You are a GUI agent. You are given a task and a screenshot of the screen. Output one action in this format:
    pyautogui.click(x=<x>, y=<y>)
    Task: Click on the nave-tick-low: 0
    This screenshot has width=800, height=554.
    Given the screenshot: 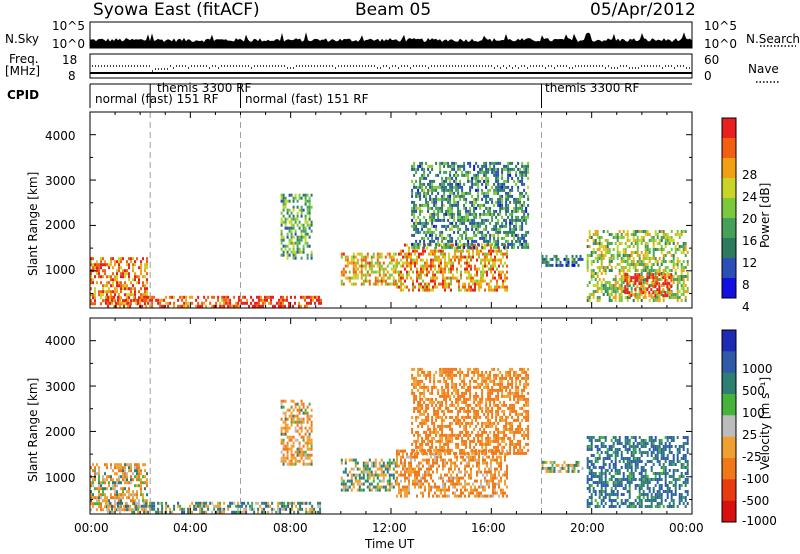 What is the action you would take?
    pyautogui.click(x=708, y=76)
    